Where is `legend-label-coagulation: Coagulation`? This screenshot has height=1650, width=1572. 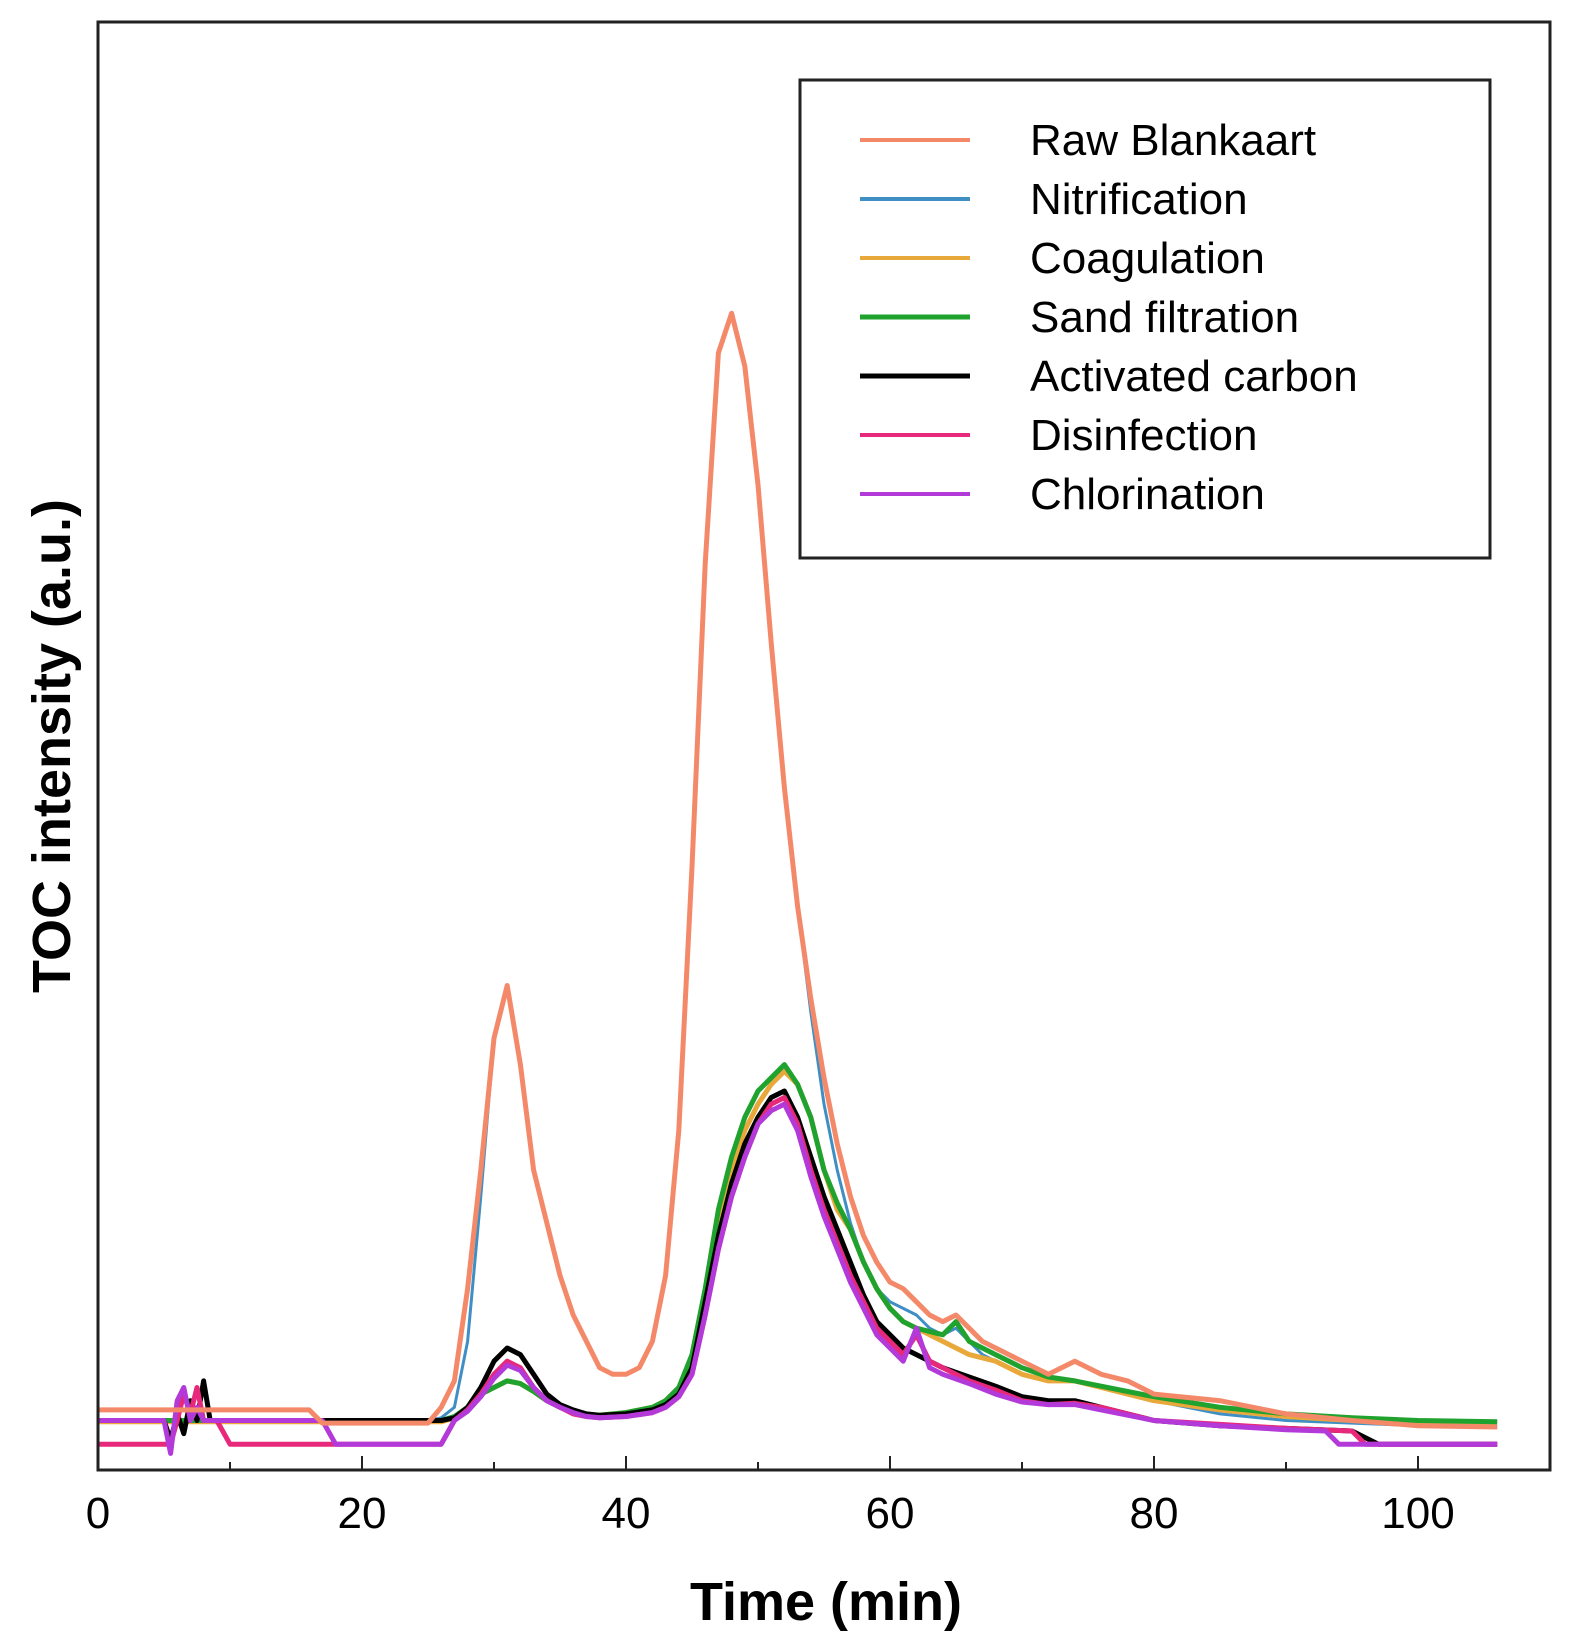 legend-label-coagulation: Coagulation is located at coordinates (1147, 258).